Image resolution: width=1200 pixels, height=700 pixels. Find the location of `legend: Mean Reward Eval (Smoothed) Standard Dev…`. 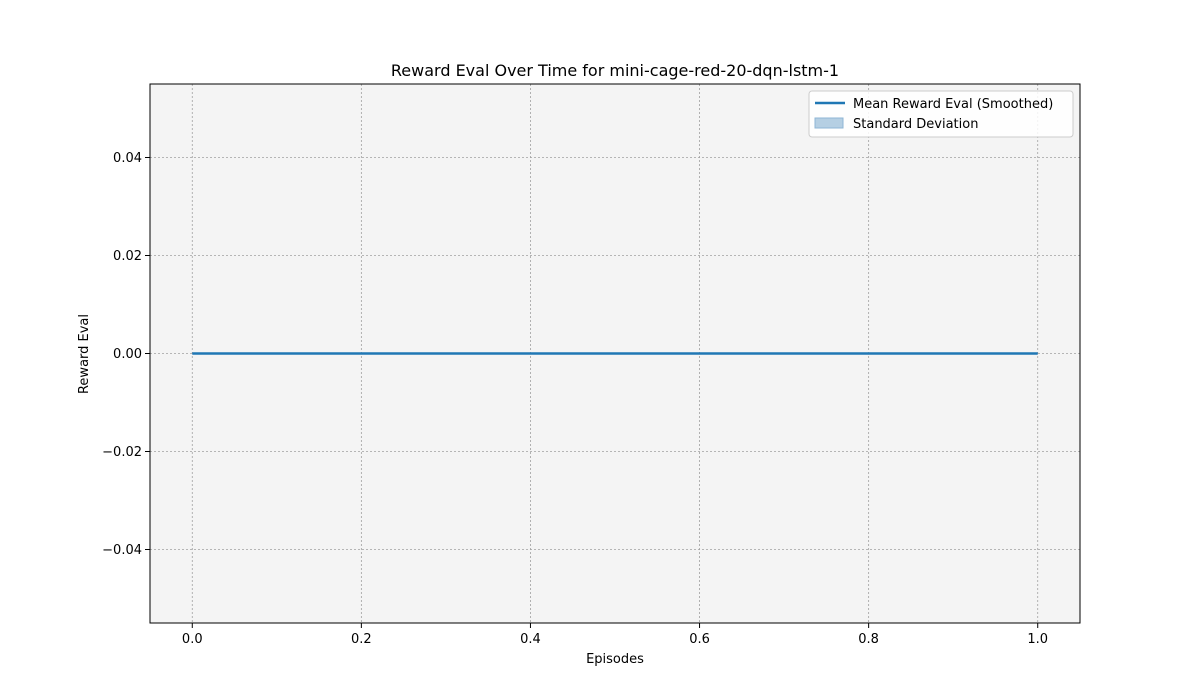

legend: Mean Reward Eval (Smoothed) Standard Dev… is located at coordinates (941, 114).